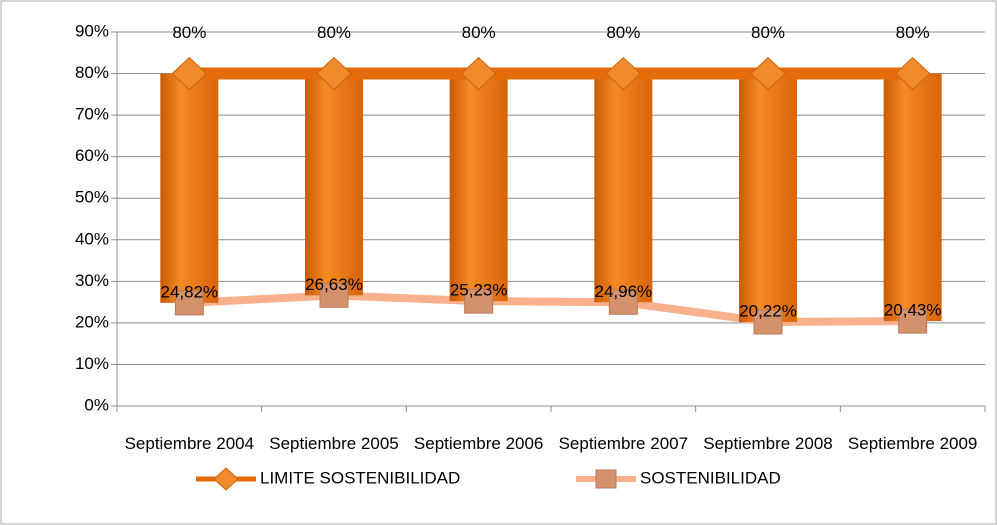 The height and width of the screenshot is (525, 997). I want to click on data-label: 24,82%, so click(189, 291).